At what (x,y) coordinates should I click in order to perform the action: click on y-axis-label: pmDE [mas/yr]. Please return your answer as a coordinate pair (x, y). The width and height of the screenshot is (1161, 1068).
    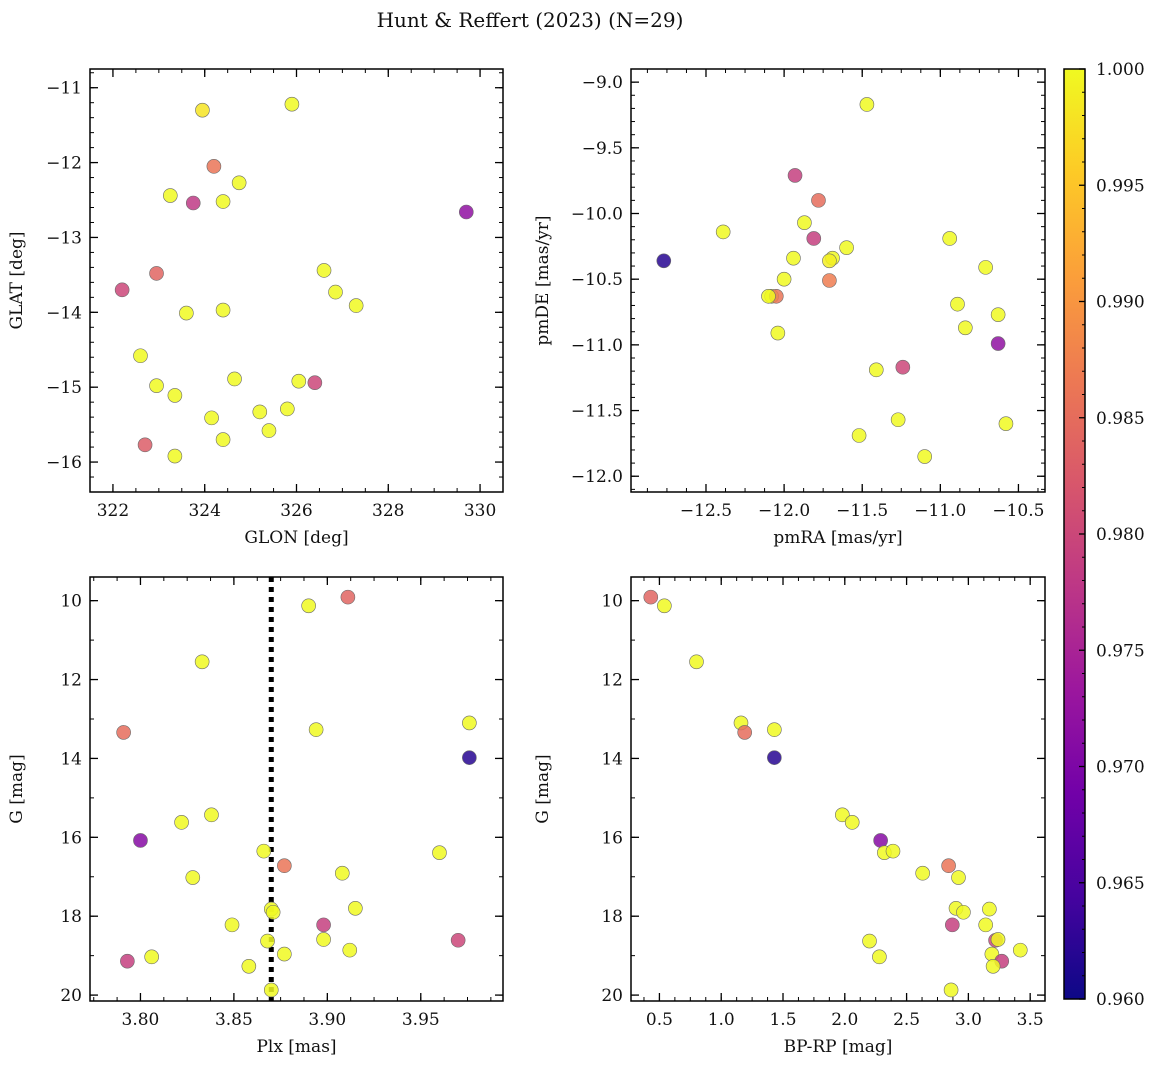
    Looking at the image, I should click on (543, 280).